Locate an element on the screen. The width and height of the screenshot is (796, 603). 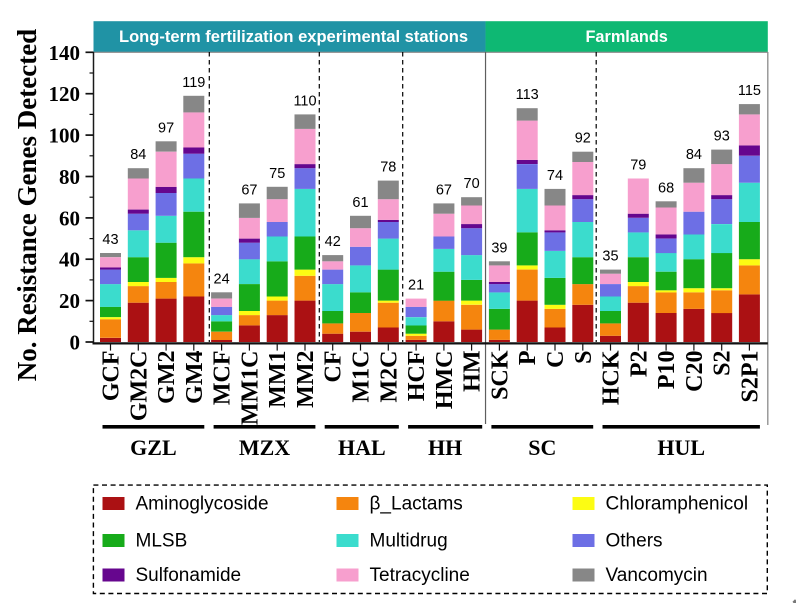
svg-text: C20 is located at coordinates (695, 371).